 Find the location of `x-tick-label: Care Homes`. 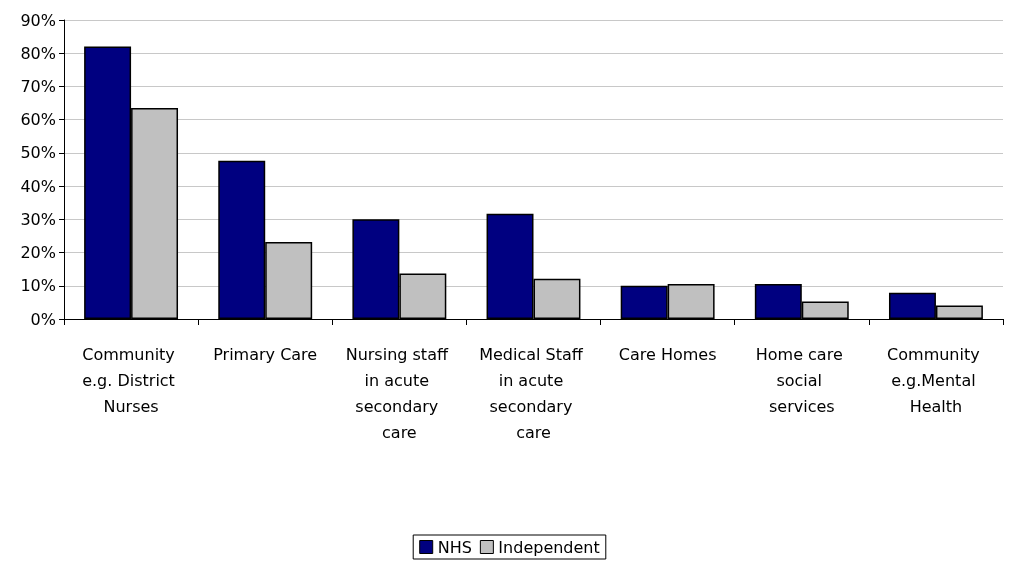

x-tick-label: Care Homes is located at coordinates (667, 354).